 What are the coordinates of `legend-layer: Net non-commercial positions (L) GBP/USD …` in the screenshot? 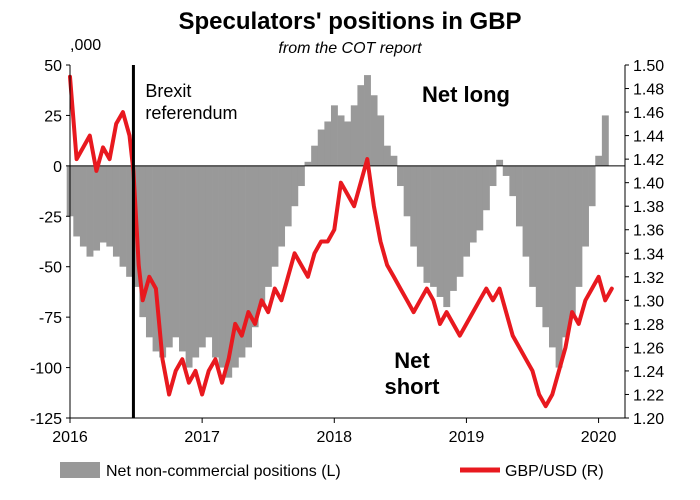 It's located at (332, 471).